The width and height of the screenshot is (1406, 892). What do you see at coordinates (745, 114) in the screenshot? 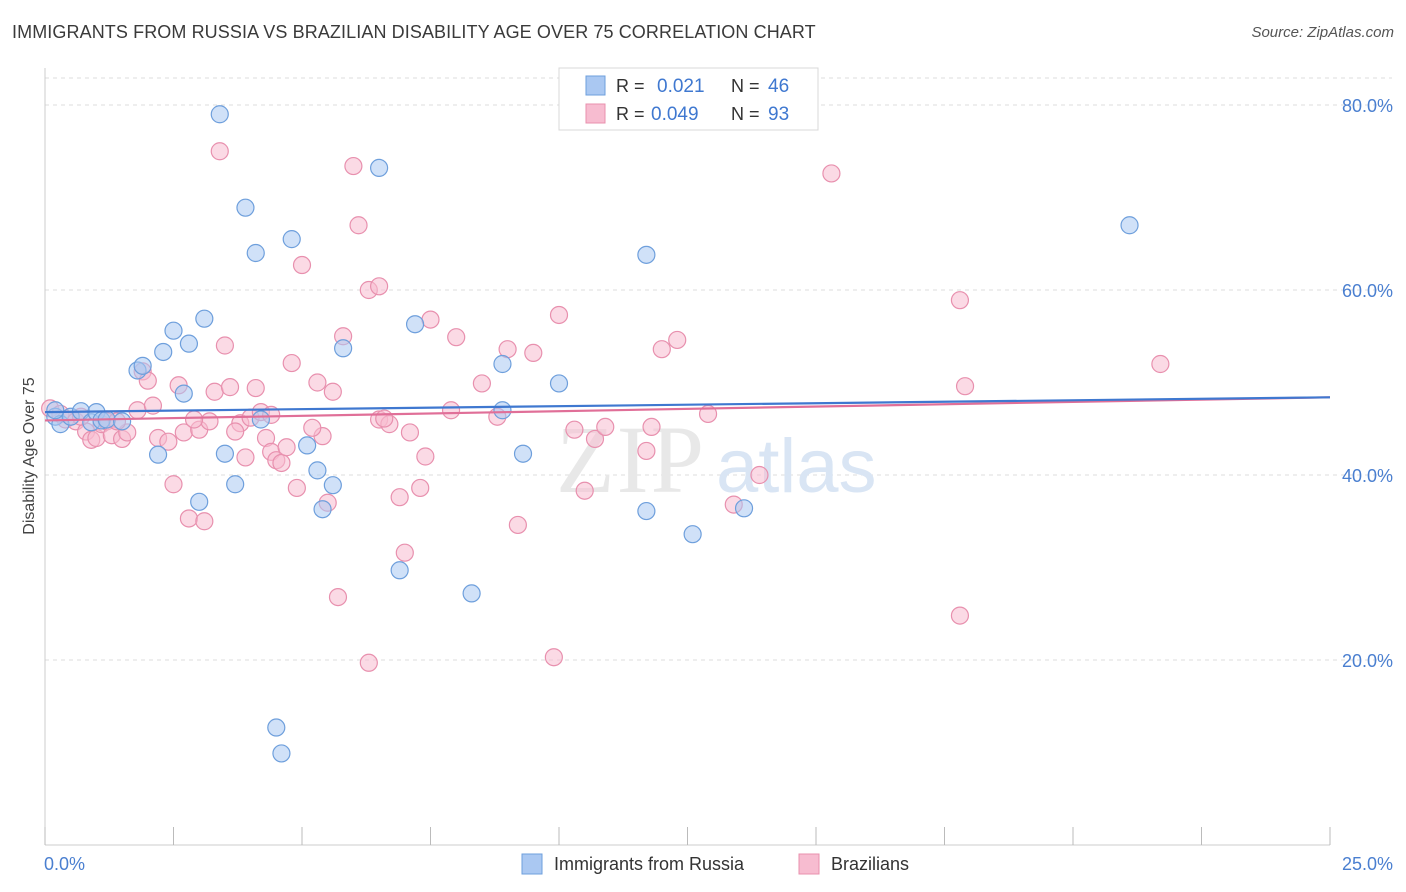
I see `legend-n-label-brazil: N =` at bounding box center [745, 114].